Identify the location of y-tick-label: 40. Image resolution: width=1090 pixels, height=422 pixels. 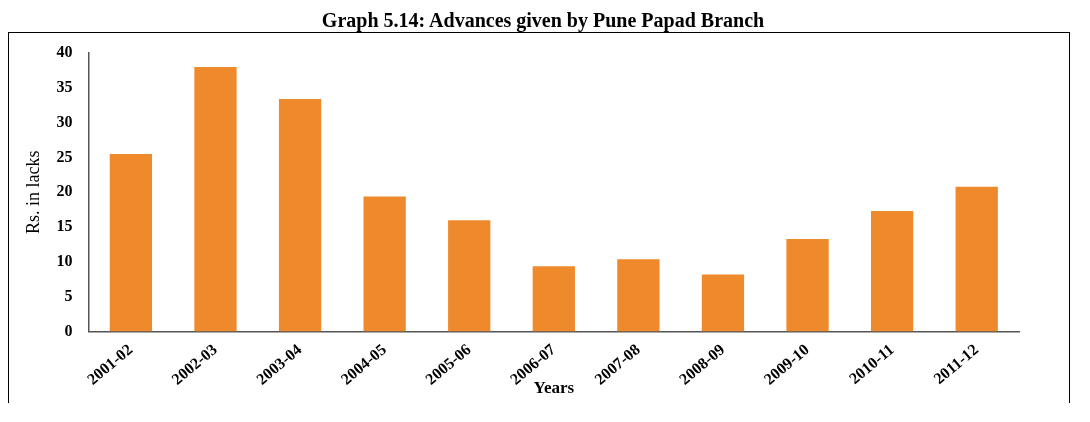
(64, 52).